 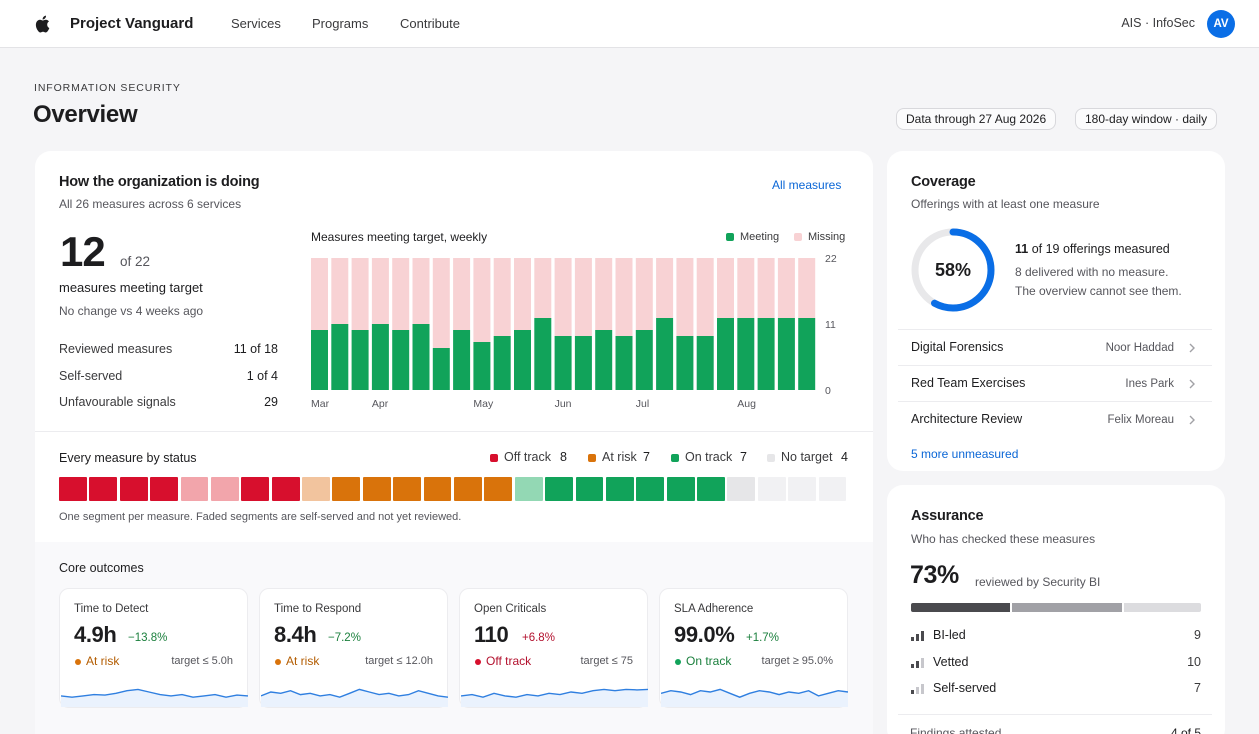 What do you see at coordinates (101, 568) in the screenshot?
I see `core-outcomes-title: Core outcomes` at bounding box center [101, 568].